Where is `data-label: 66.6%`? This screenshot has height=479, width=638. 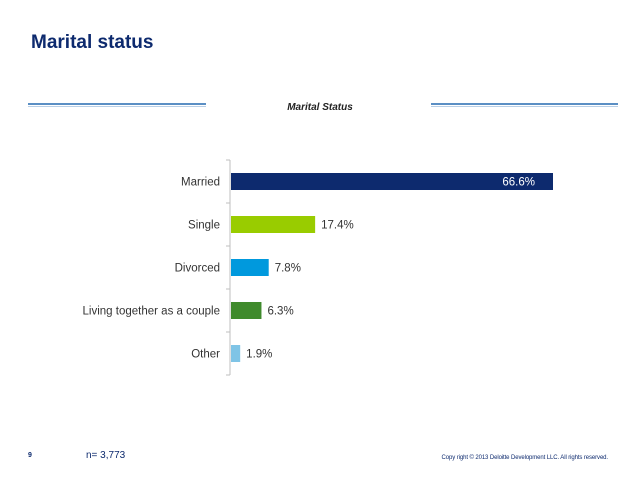 data-label: 66.6% is located at coordinates (518, 183).